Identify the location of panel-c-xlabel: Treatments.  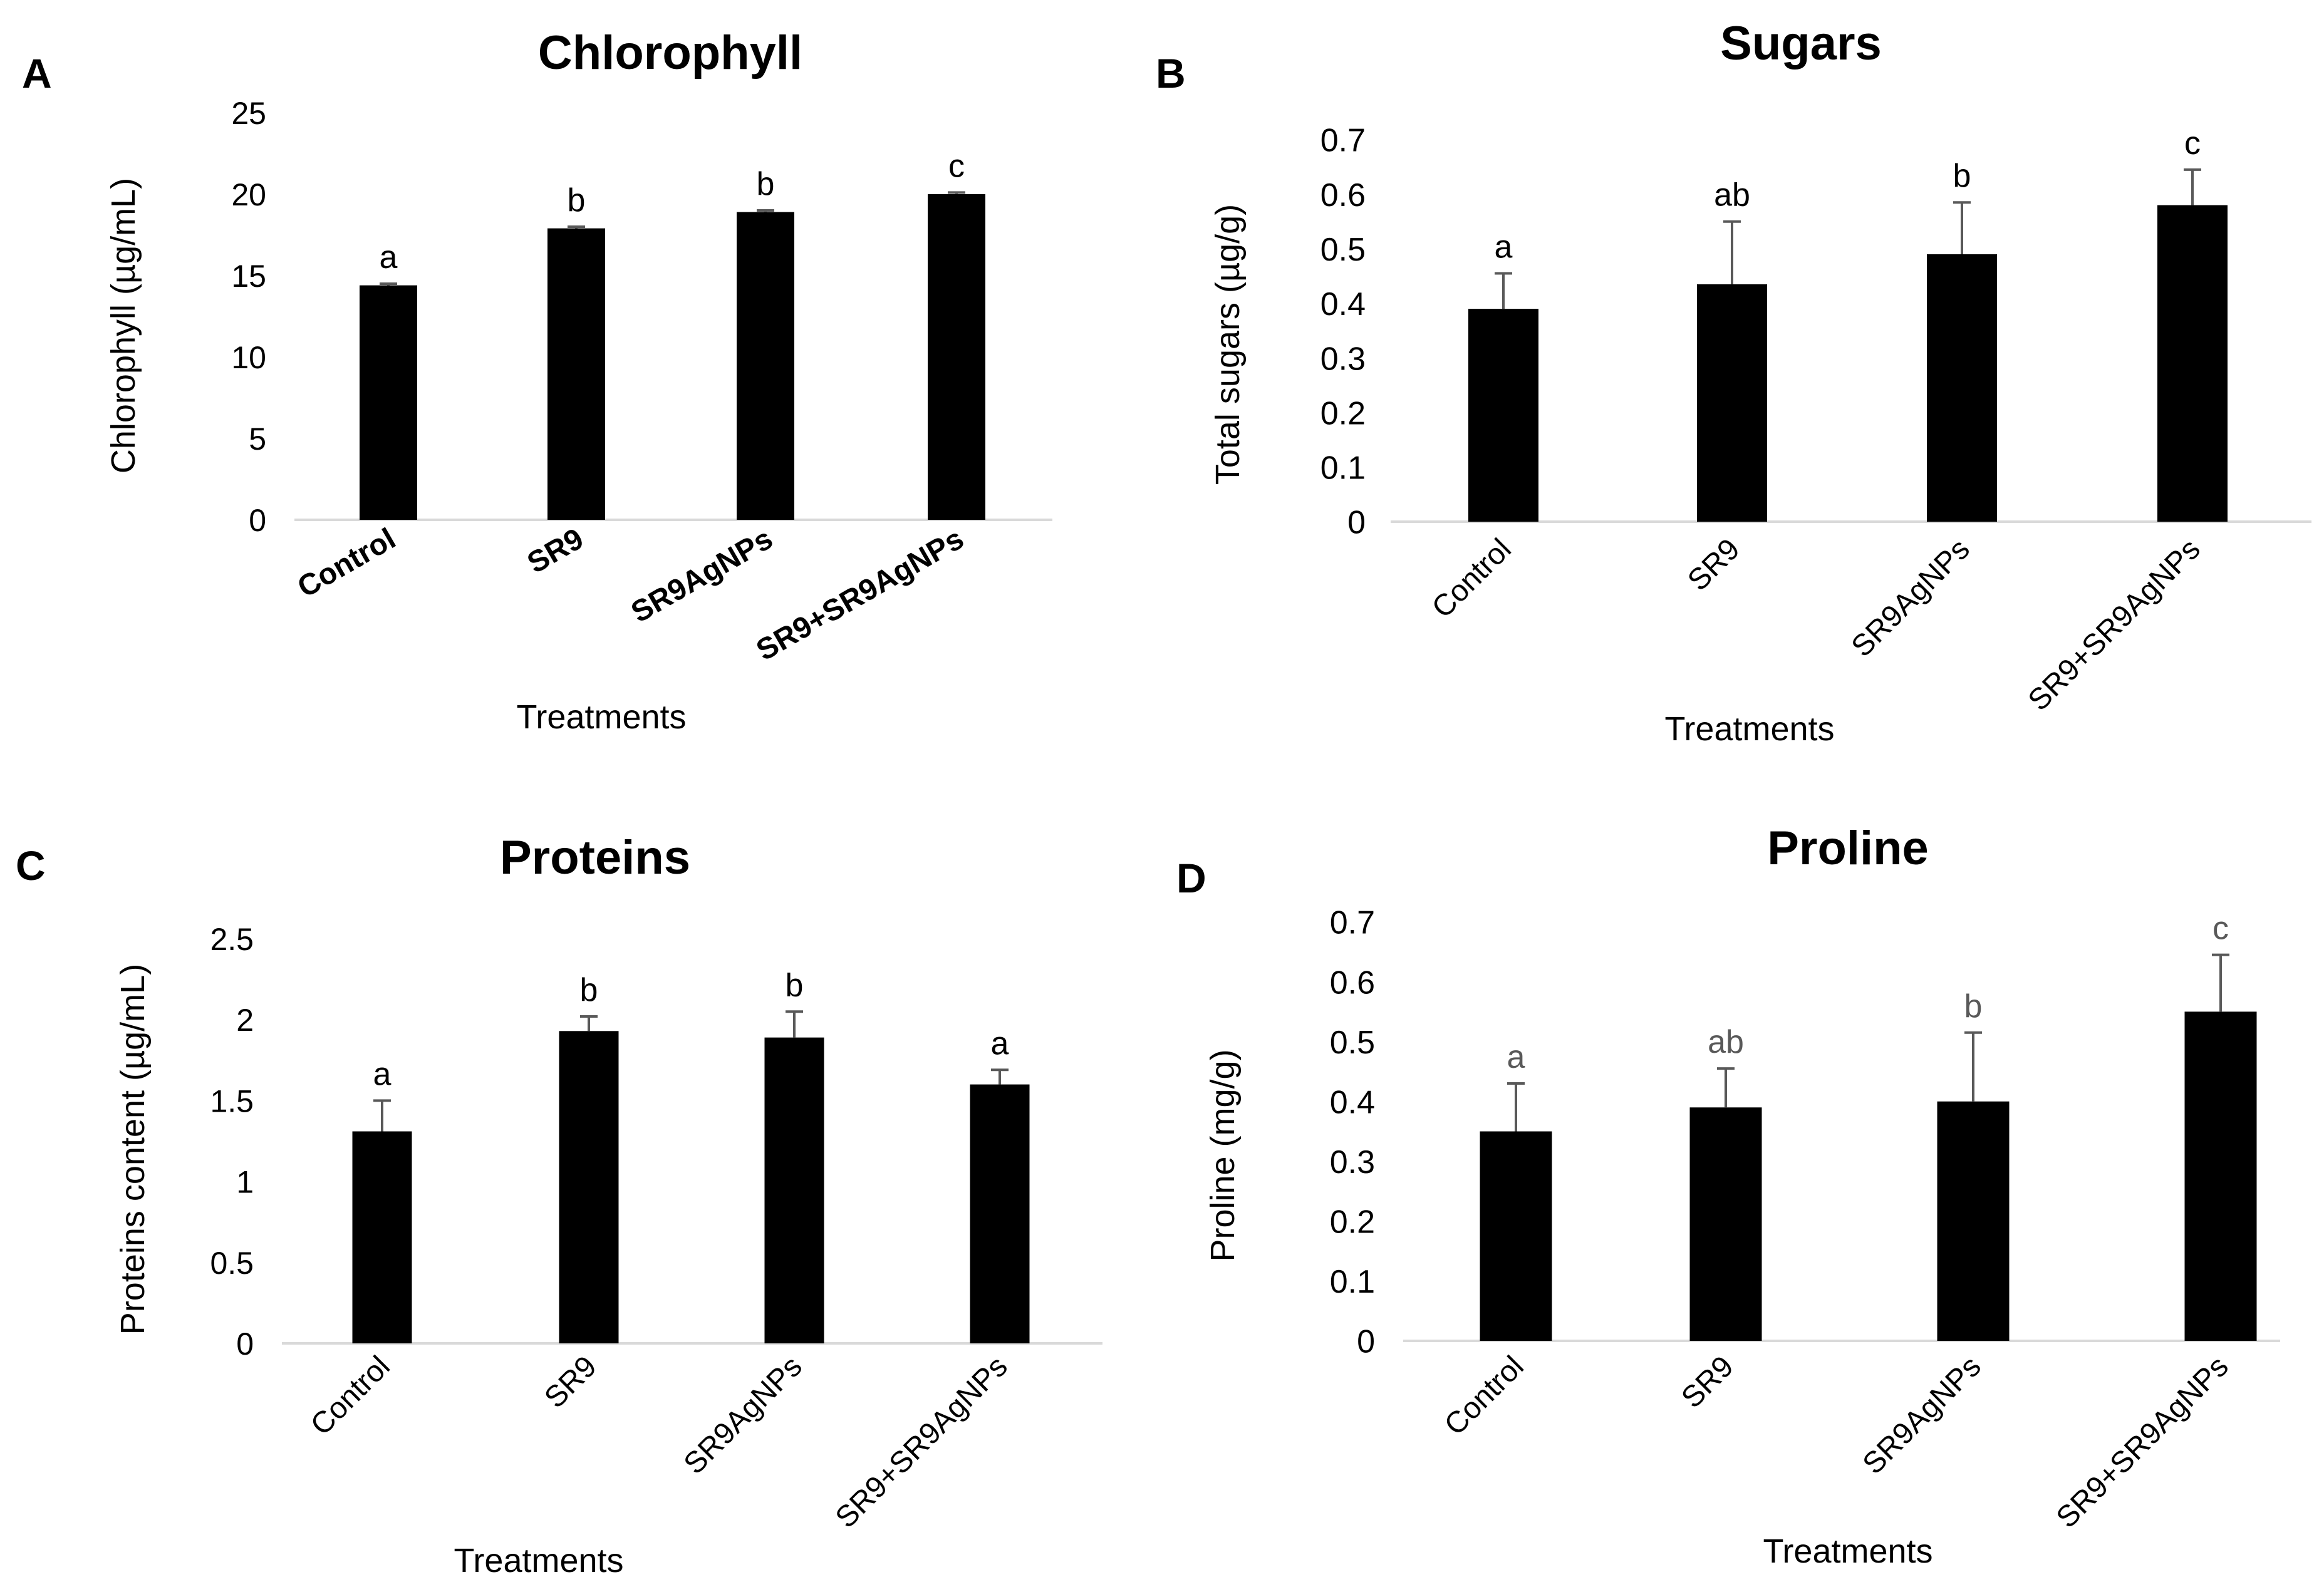
(538, 1560).